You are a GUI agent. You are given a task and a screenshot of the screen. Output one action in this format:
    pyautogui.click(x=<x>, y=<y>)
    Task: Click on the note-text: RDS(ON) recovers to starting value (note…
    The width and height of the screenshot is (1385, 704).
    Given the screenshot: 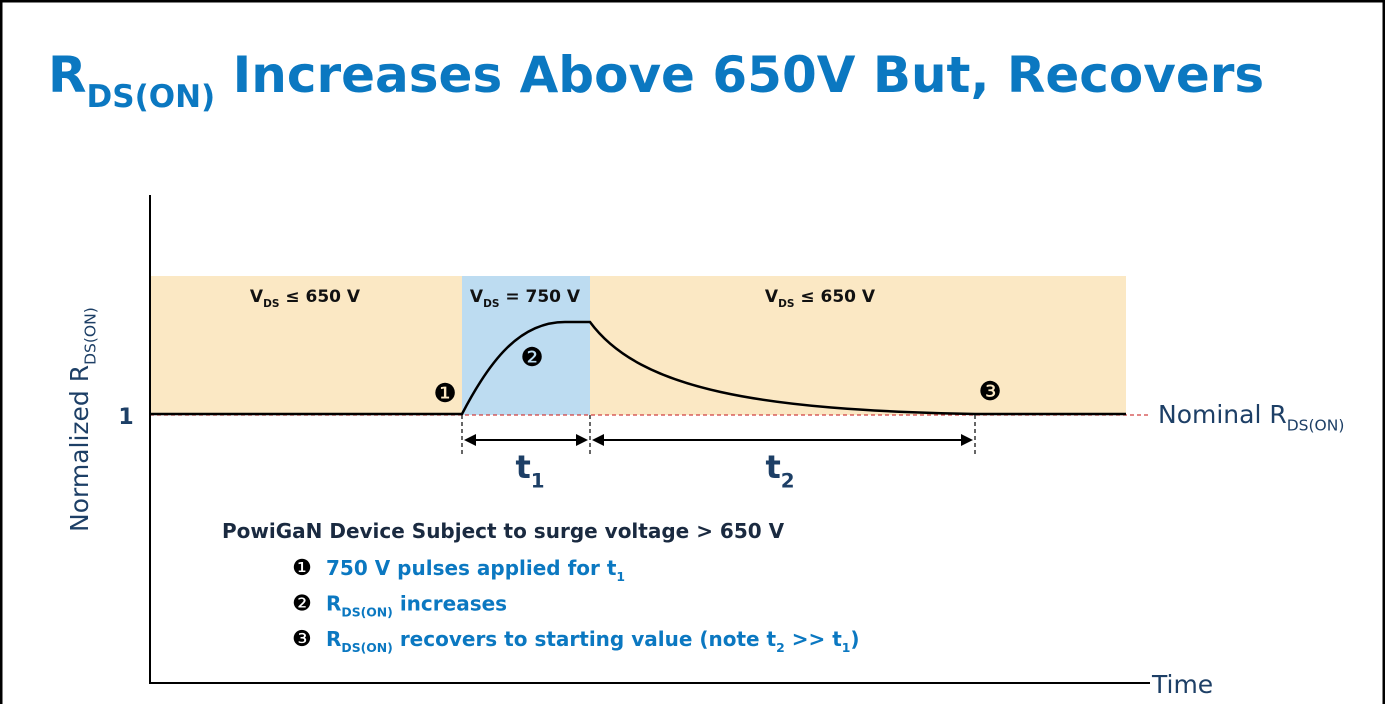 What is the action you would take?
    pyautogui.click(x=593, y=641)
    